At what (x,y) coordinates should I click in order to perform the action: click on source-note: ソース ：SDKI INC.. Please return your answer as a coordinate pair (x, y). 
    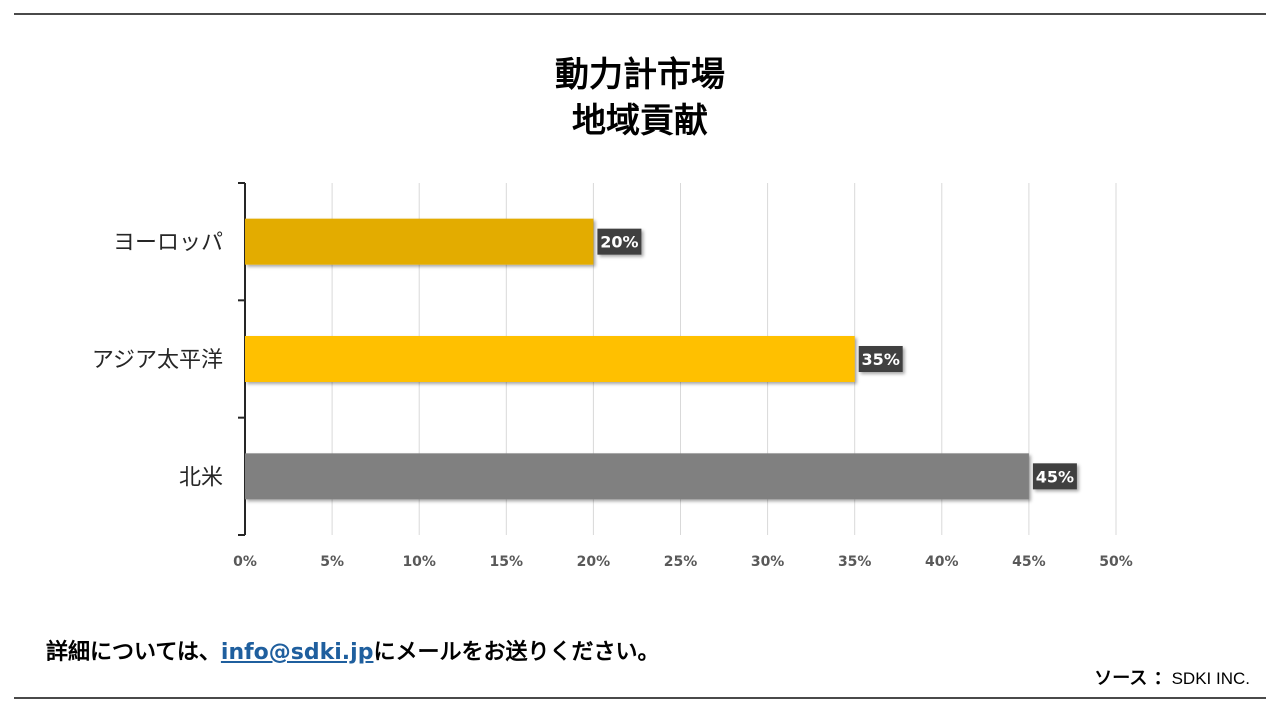
    Looking at the image, I should click on (1172, 679).